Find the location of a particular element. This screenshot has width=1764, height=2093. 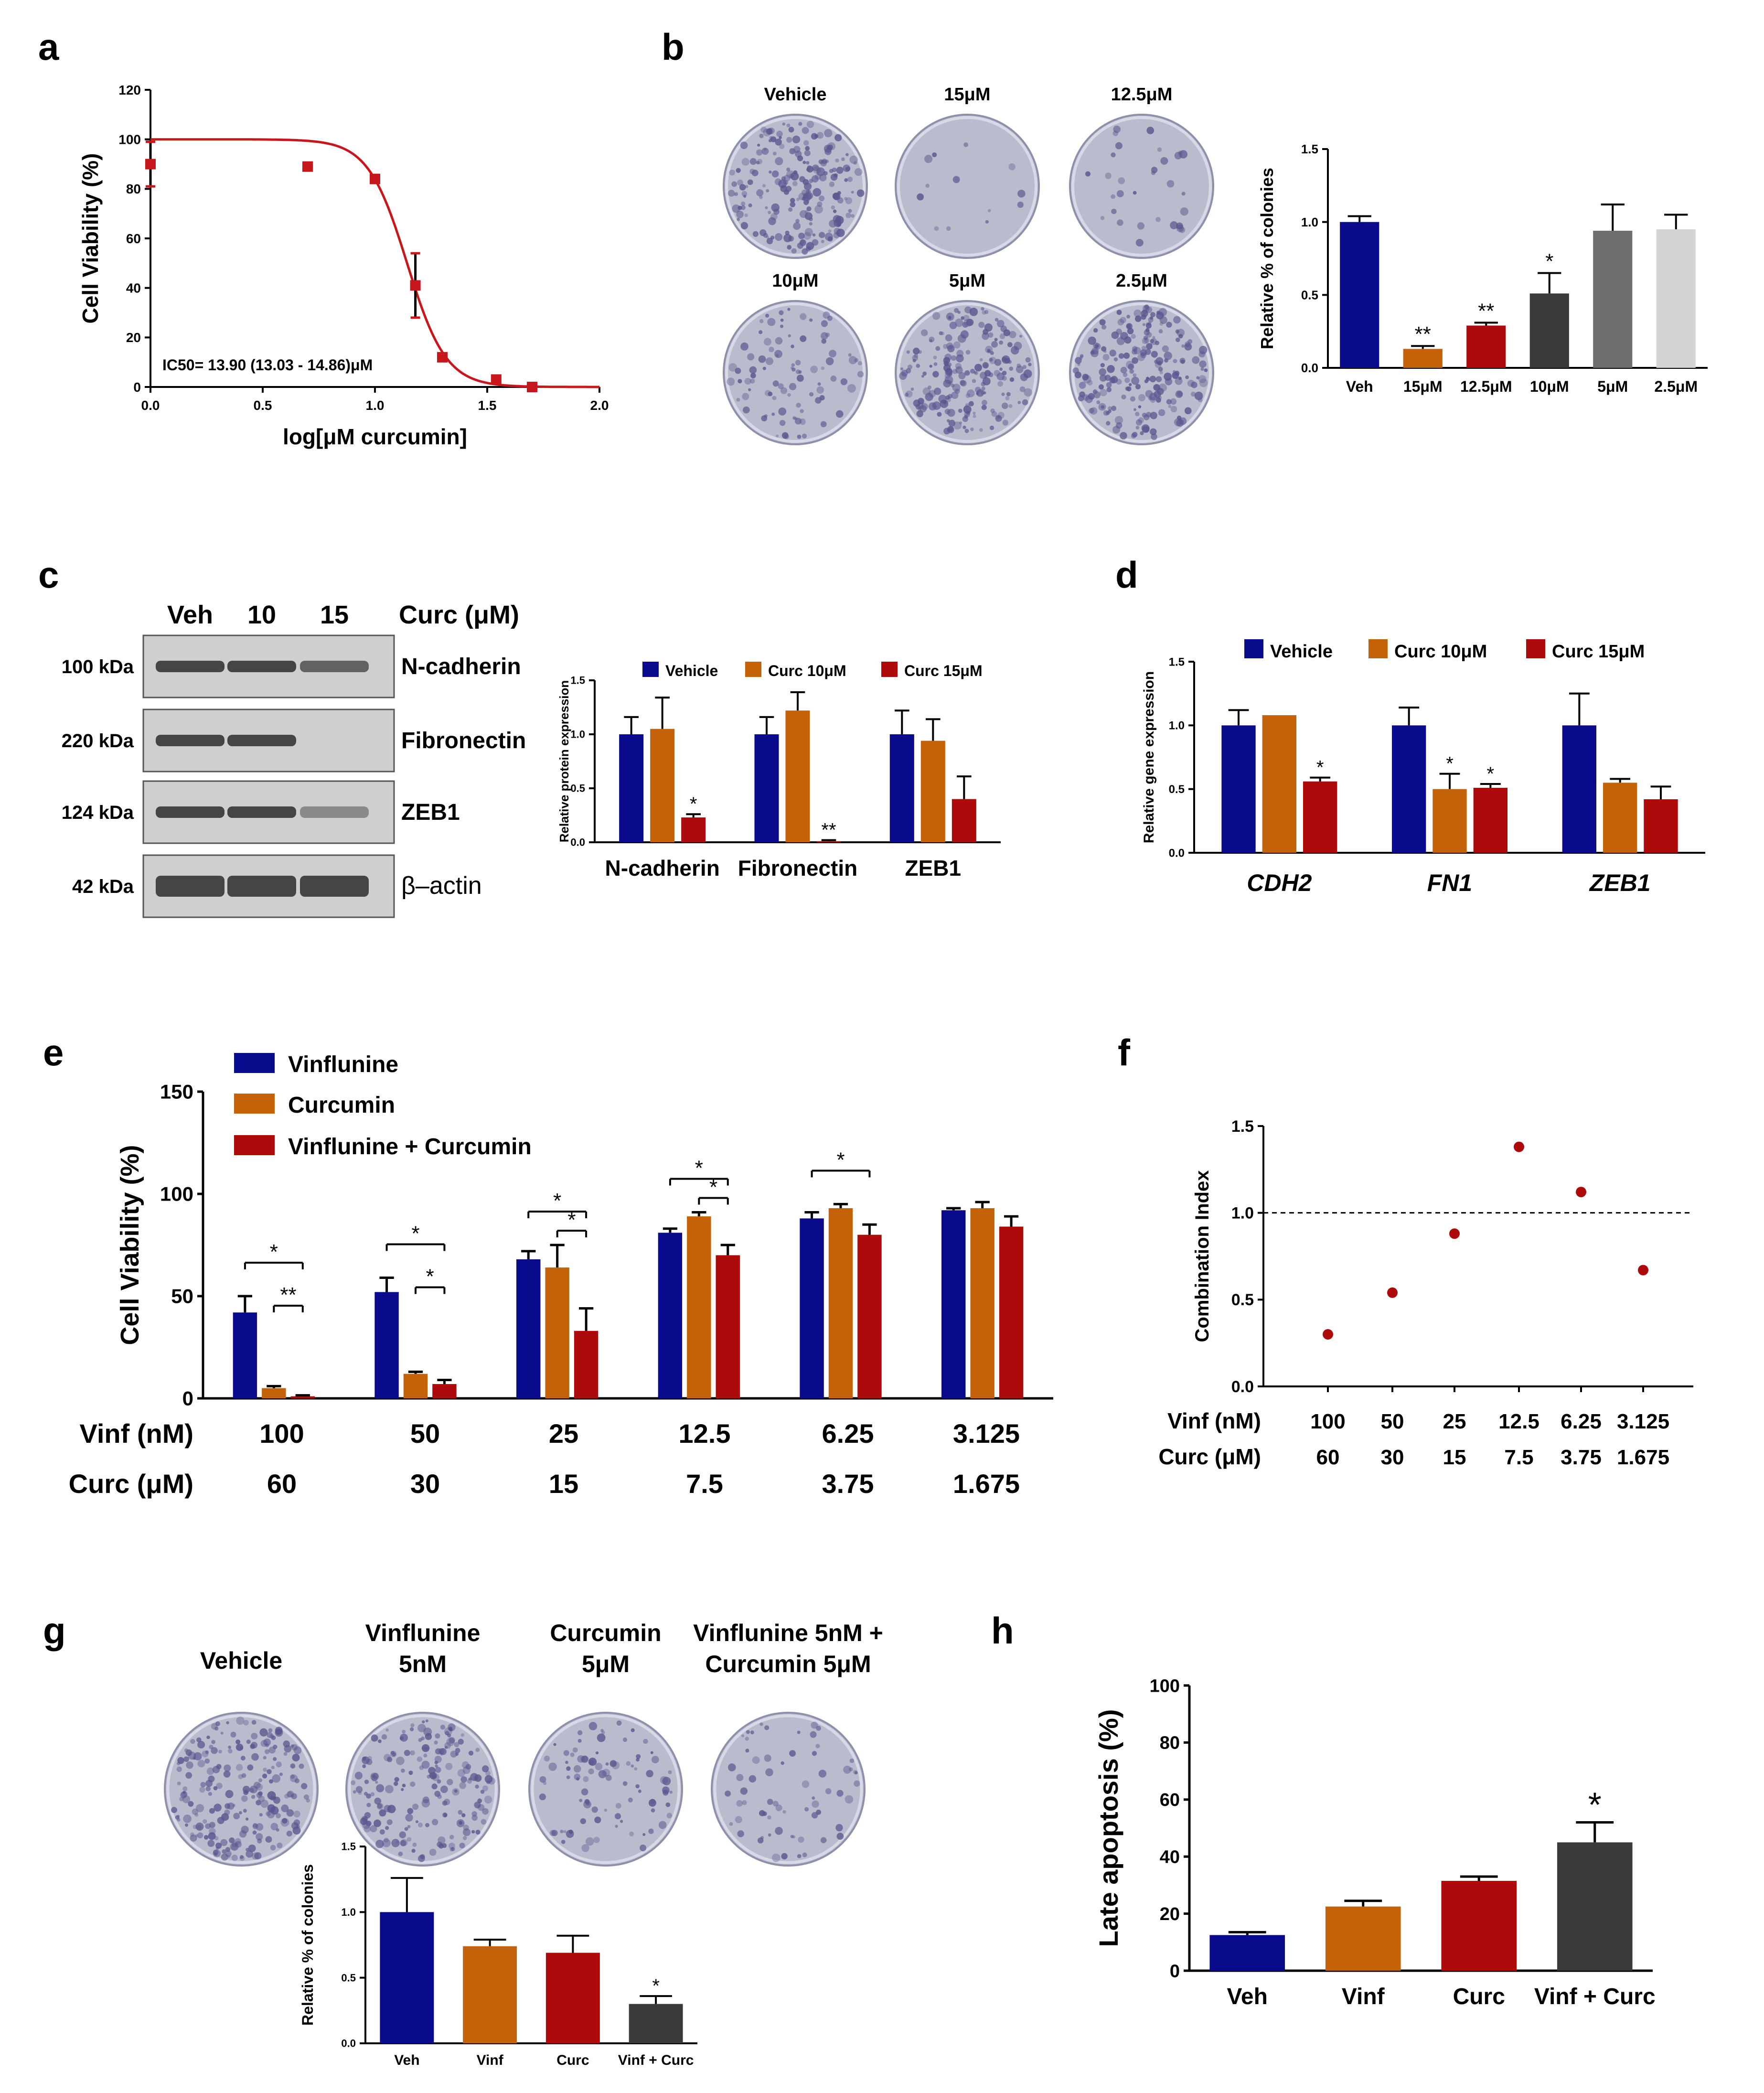

lane-label: 15 is located at coordinates (334, 615).